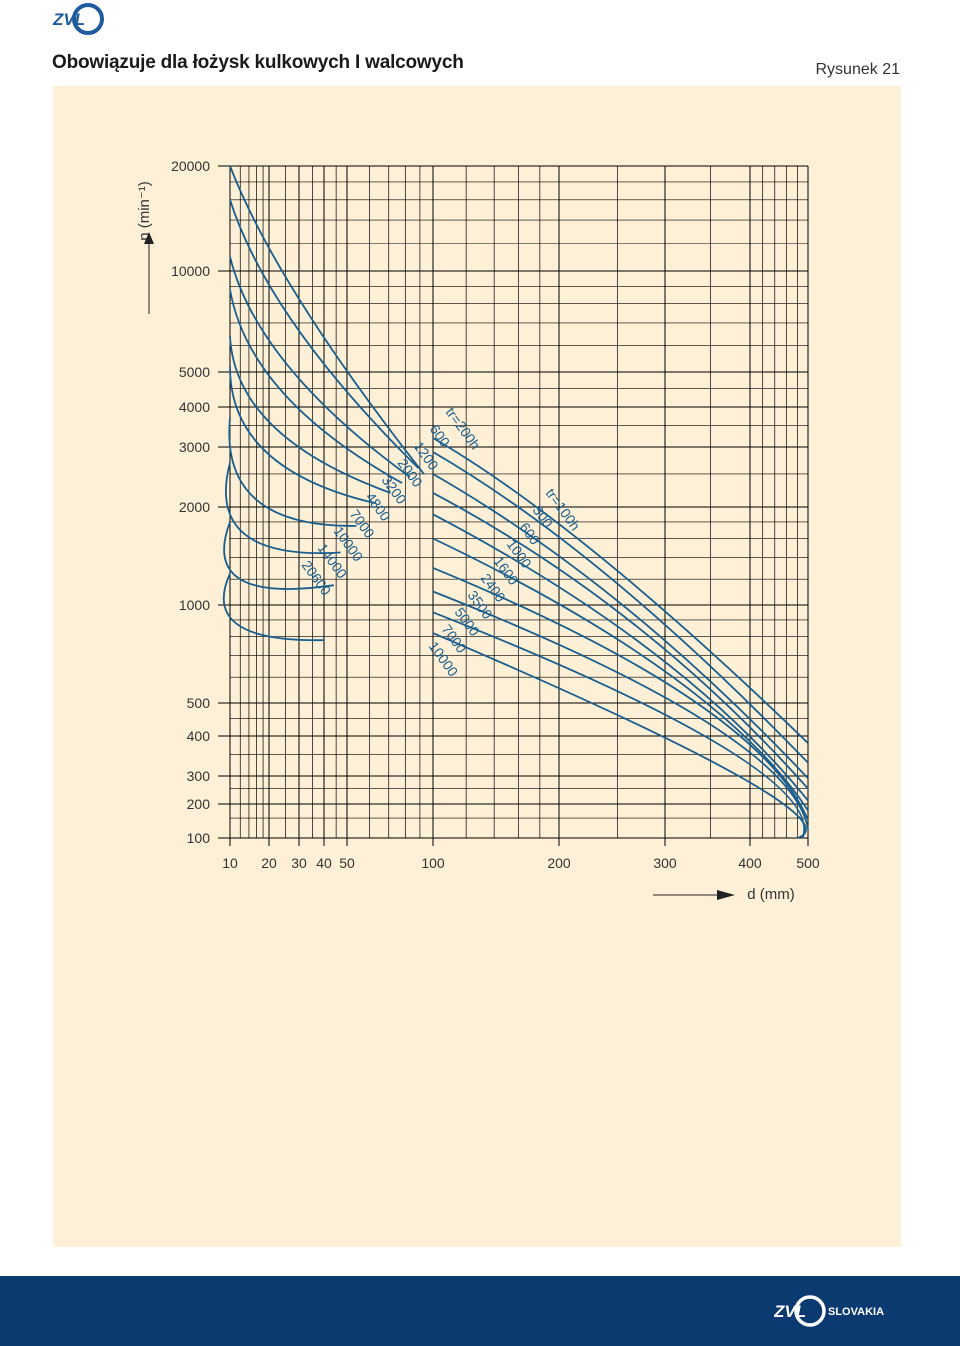 The width and height of the screenshot is (960, 1346). I want to click on y-tick-label: 100, so click(199, 838).